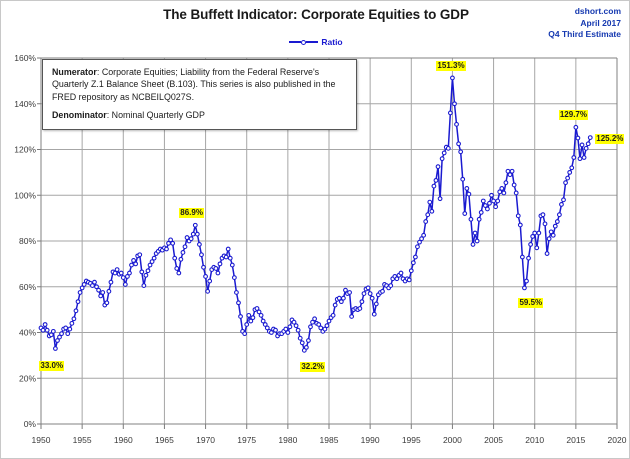 Image resolution: width=630 pixels, height=459 pixels. What do you see at coordinates (531, 302) in the screenshot?
I see `data-annotation-label: 59.5%` at bounding box center [531, 302].